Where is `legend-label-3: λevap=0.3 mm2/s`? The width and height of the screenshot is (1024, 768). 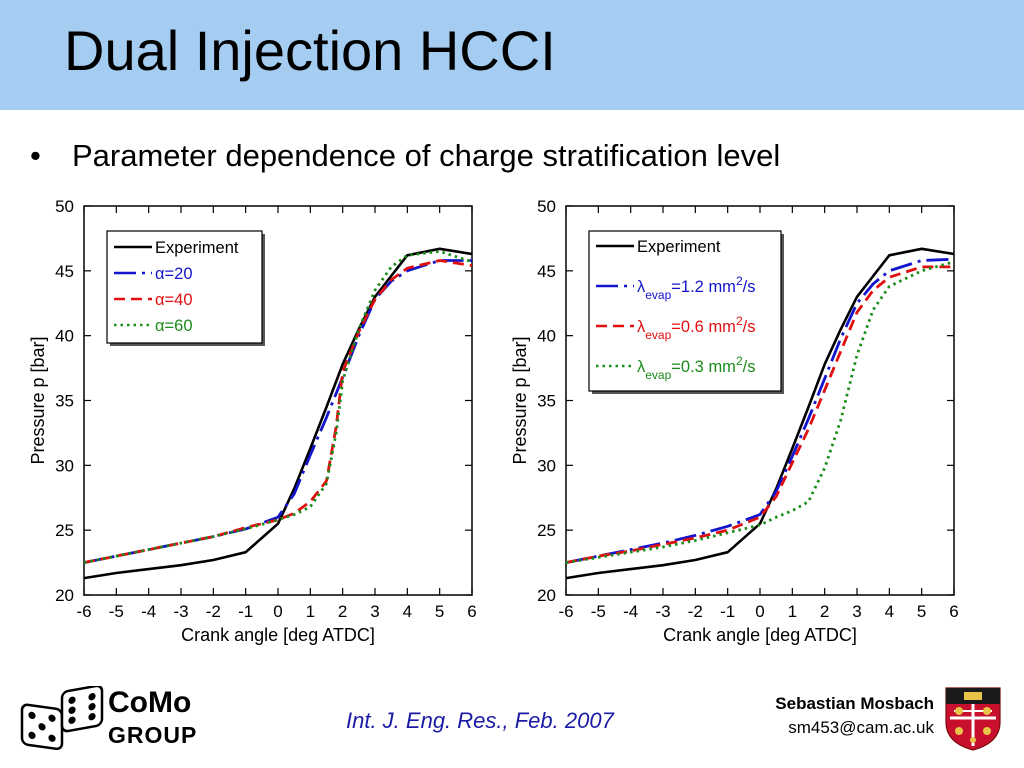 legend-label-3: λevap=0.3 mm2/s is located at coordinates (696, 368).